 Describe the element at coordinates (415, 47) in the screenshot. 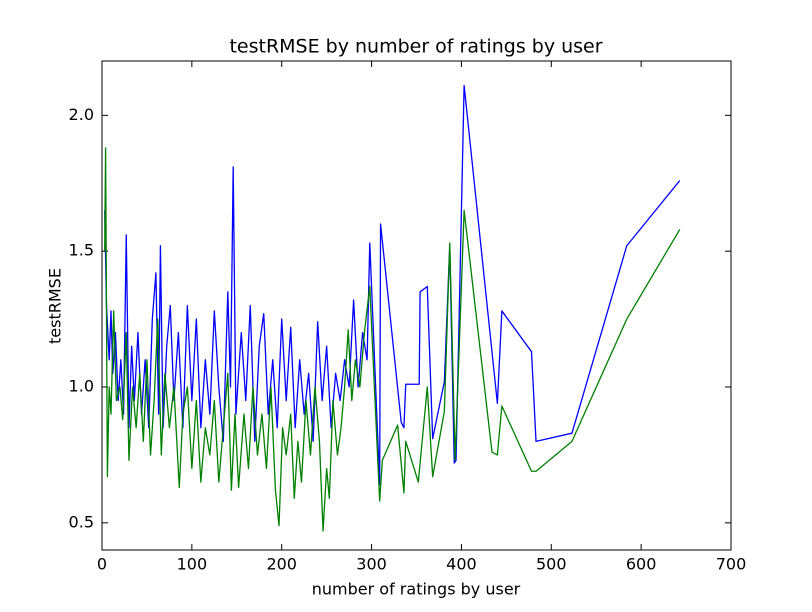

I see `chart-title: testRMSE by number of ratings by user` at that location.